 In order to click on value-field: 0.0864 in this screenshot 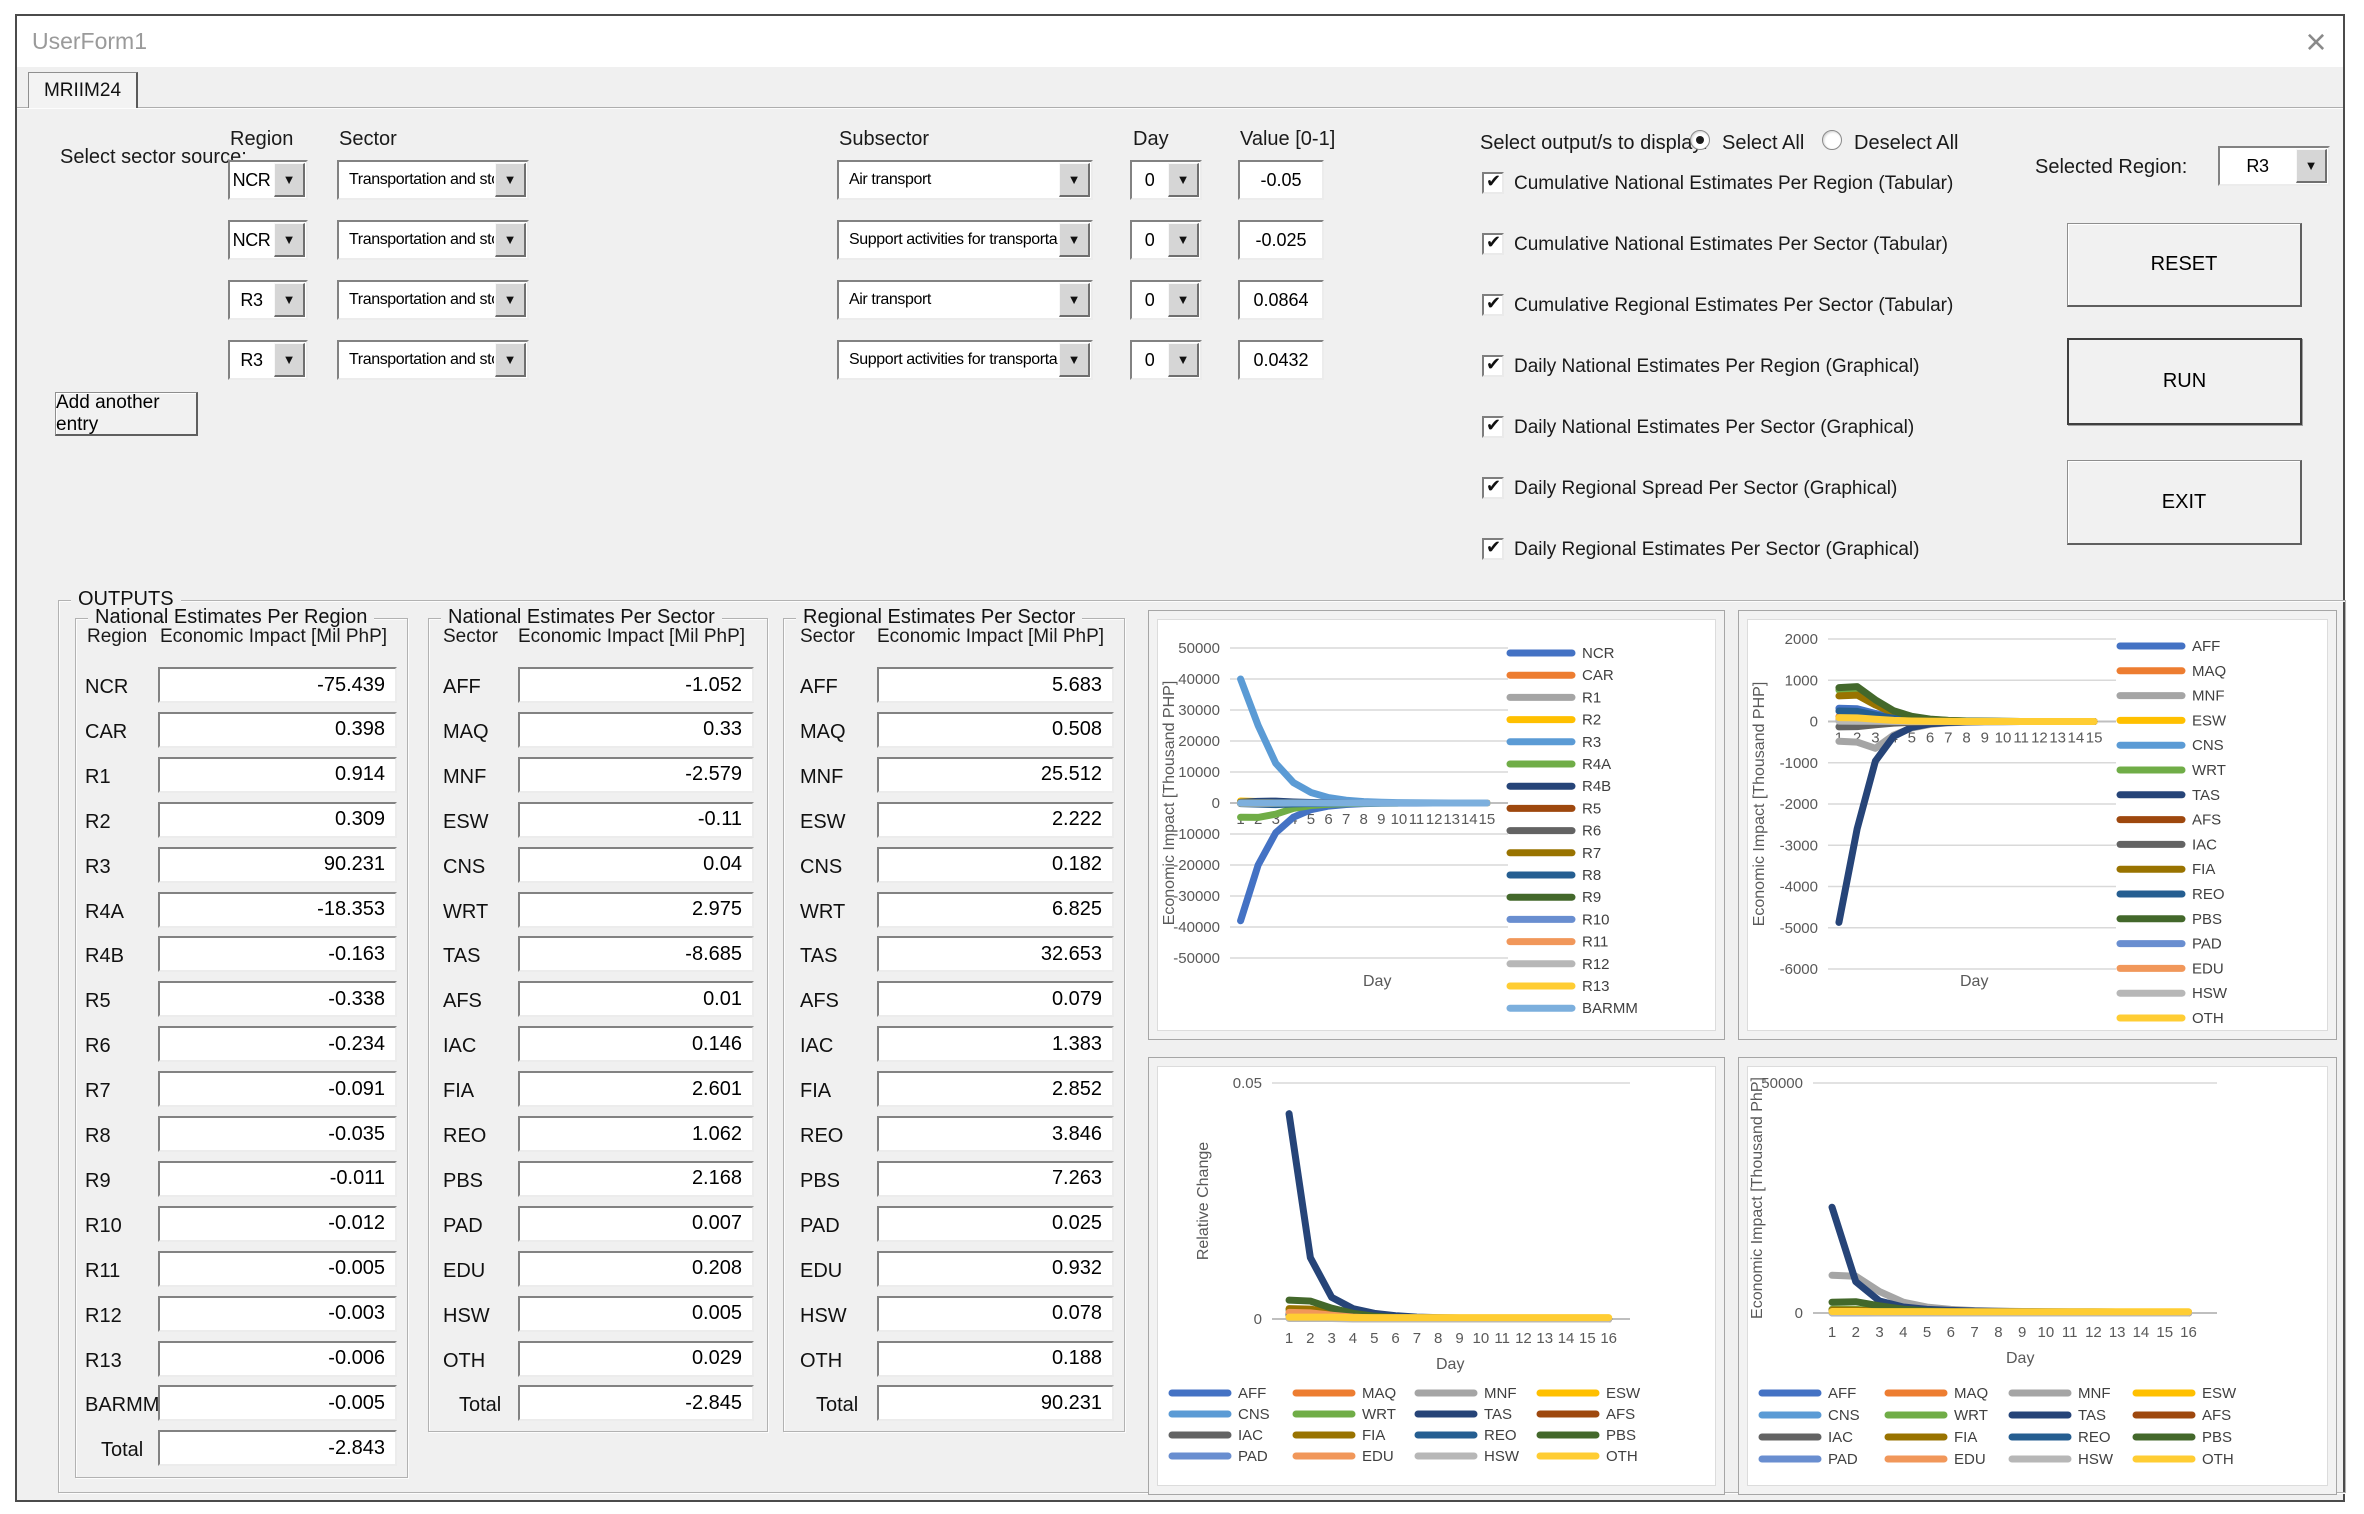, I will do `click(1281, 300)`.